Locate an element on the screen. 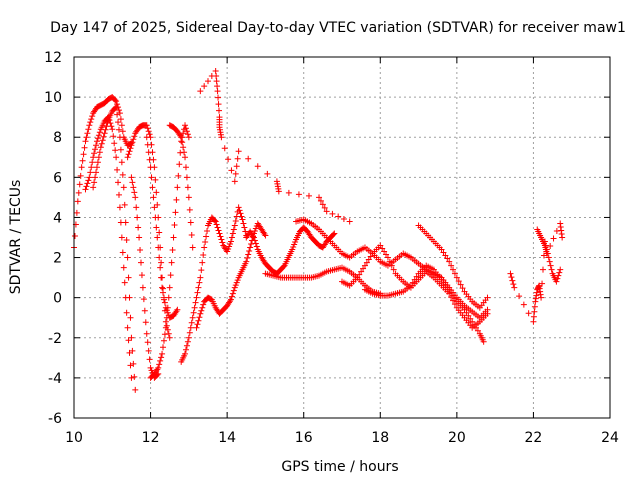  x-tick-label: 12 is located at coordinates (151, 438).